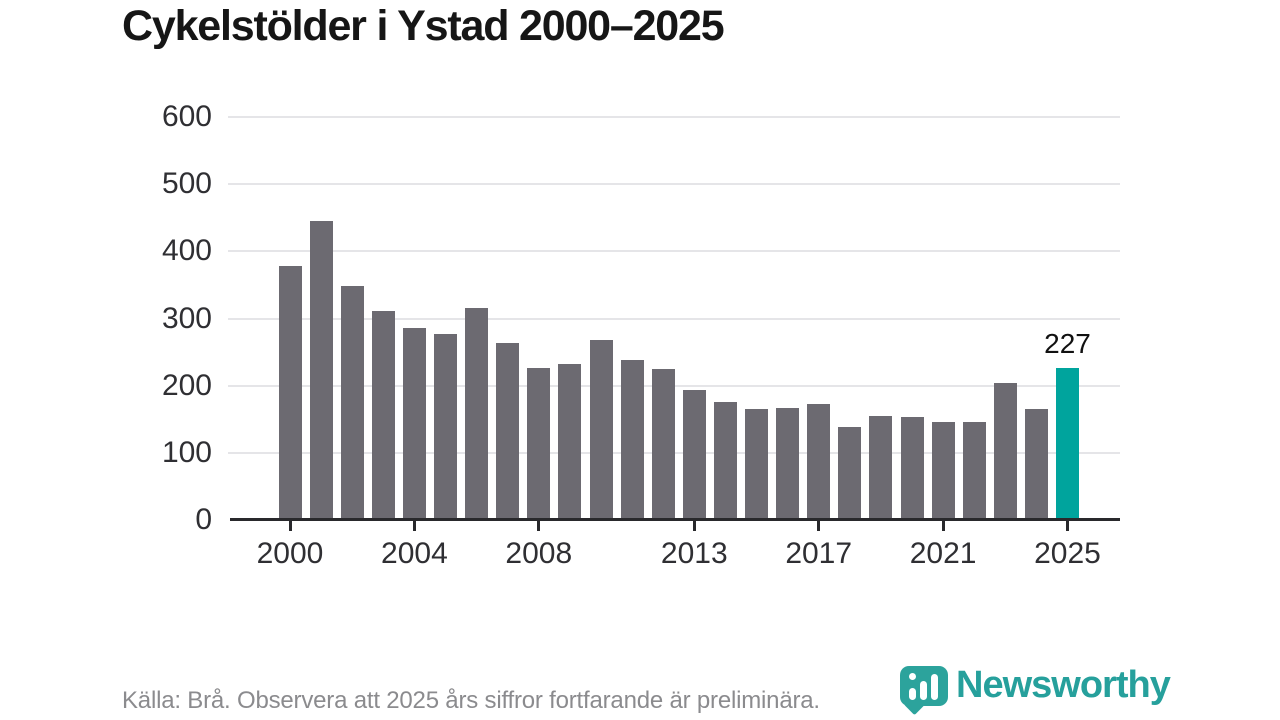 The height and width of the screenshot is (720, 1280). Describe the element at coordinates (1036, 464) in the screenshot. I see `bar-2024` at that location.